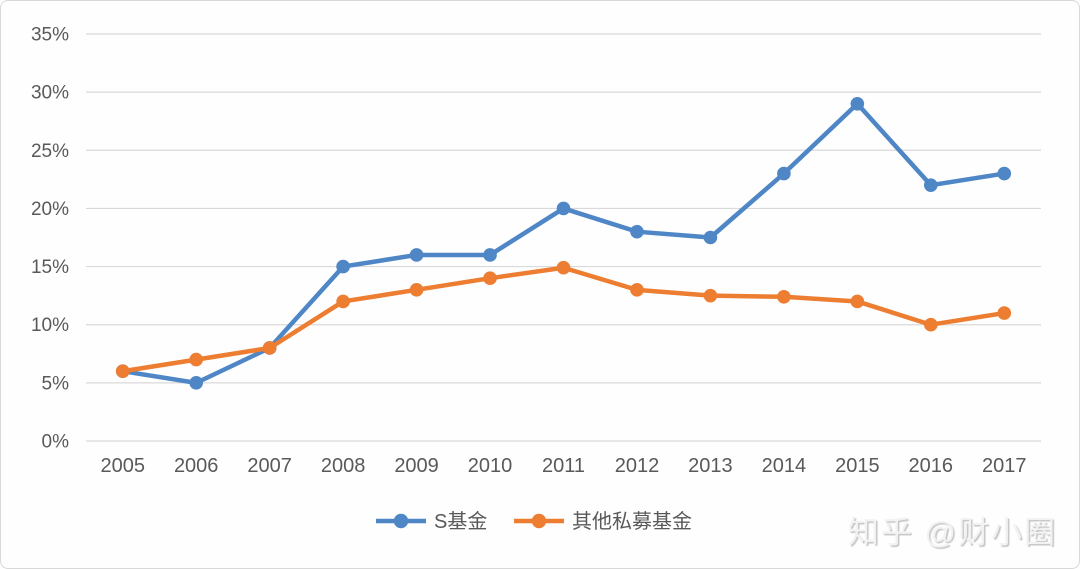  Describe the element at coordinates (50, 325) in the screenshot. I see `y-axis-tick-label: 10%` at that location.